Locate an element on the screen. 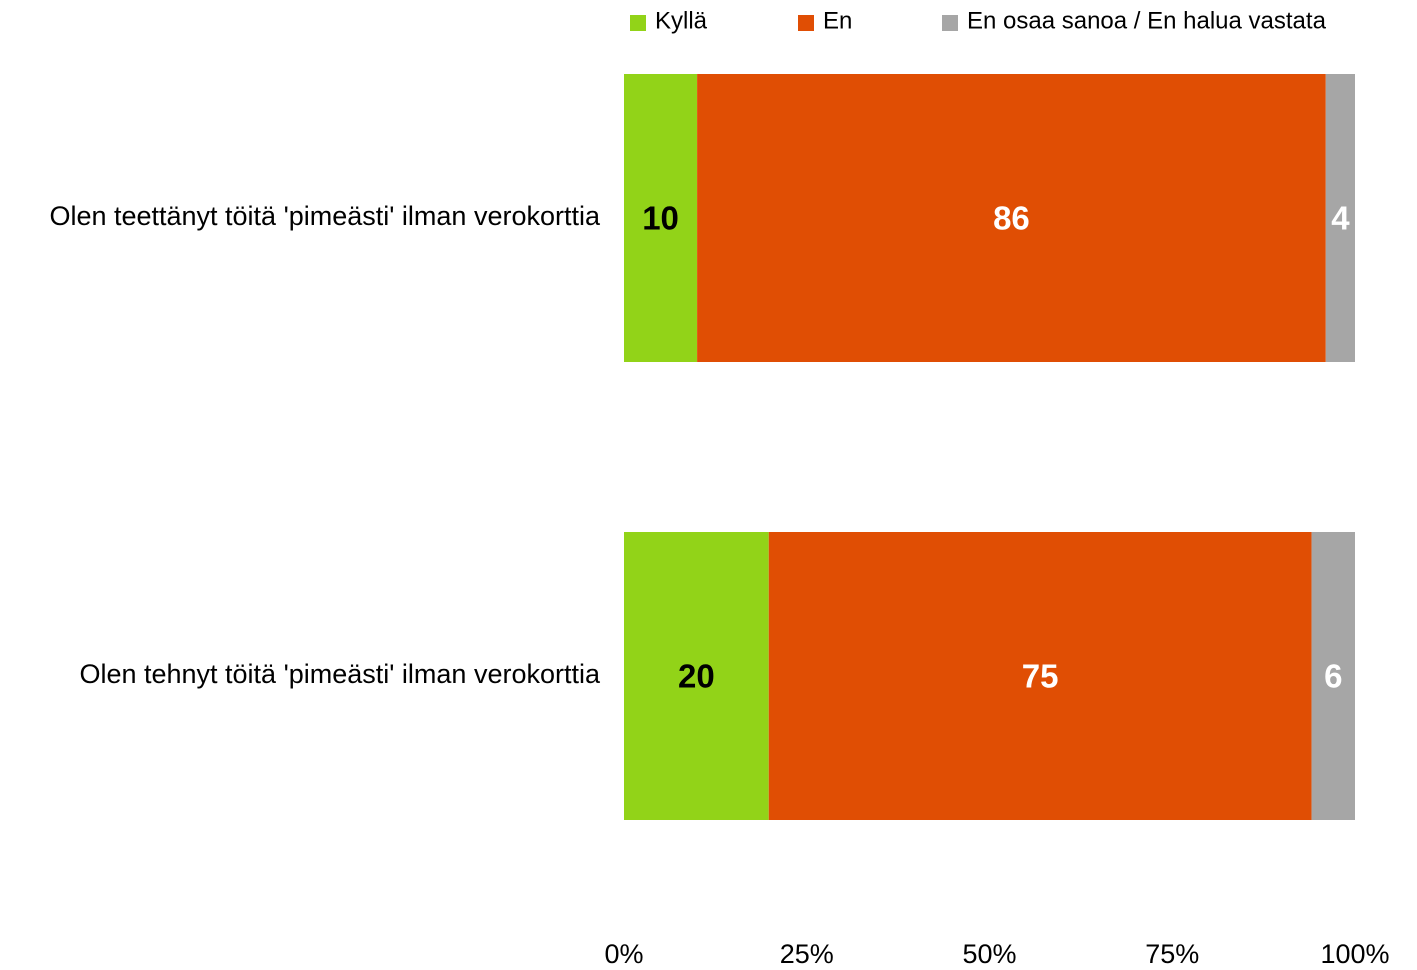  x-tick-label: 50% is located at coordinates (989, 954).